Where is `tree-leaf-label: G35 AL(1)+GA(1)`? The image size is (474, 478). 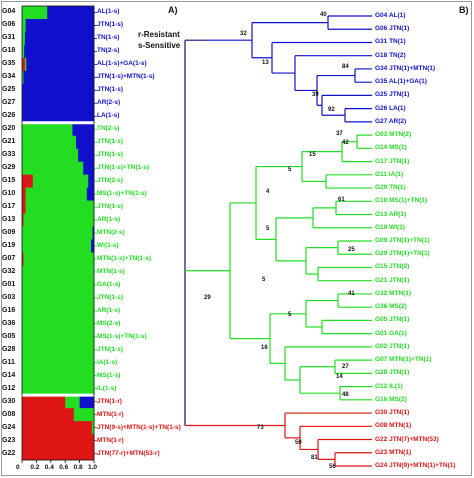 tree-leaf-label: G35 AL(1)+GA(1) is located at coordinates (401, 82).